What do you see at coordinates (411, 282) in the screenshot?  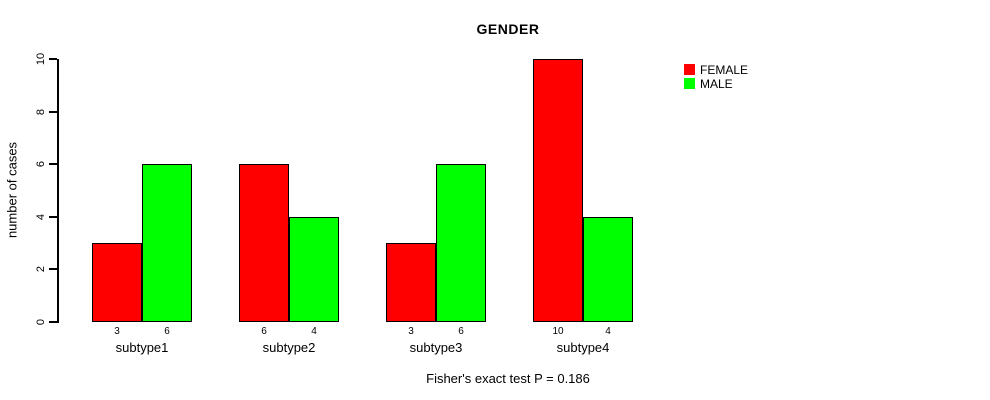 I see `bar-female-subtype3` at bounding box center [411, 282].